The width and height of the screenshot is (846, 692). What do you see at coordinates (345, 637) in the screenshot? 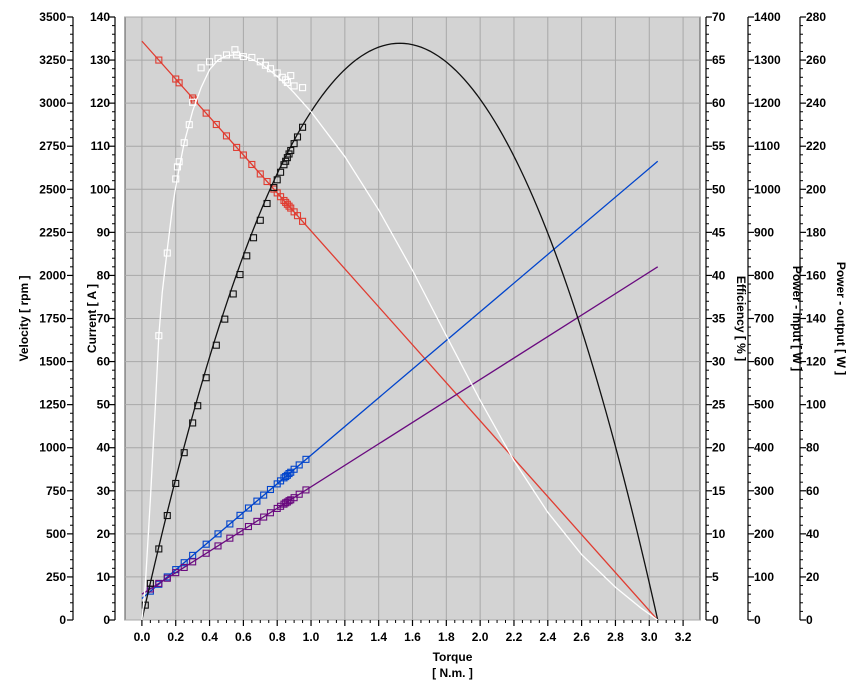
I see `x-tick-label: 1.2` at bounding box center [345, 637].